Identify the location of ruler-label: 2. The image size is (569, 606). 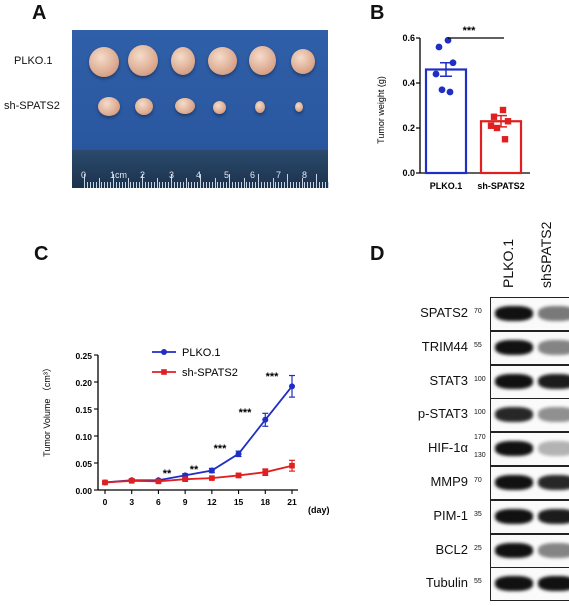
(143, 175).